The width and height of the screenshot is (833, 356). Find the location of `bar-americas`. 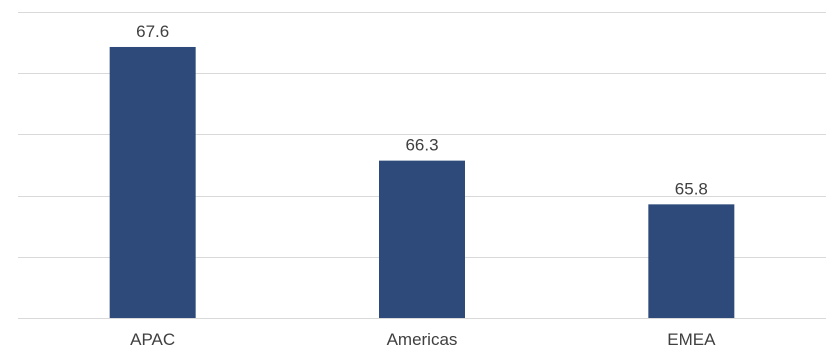

bar-americas is located at coordinates (422, 239).